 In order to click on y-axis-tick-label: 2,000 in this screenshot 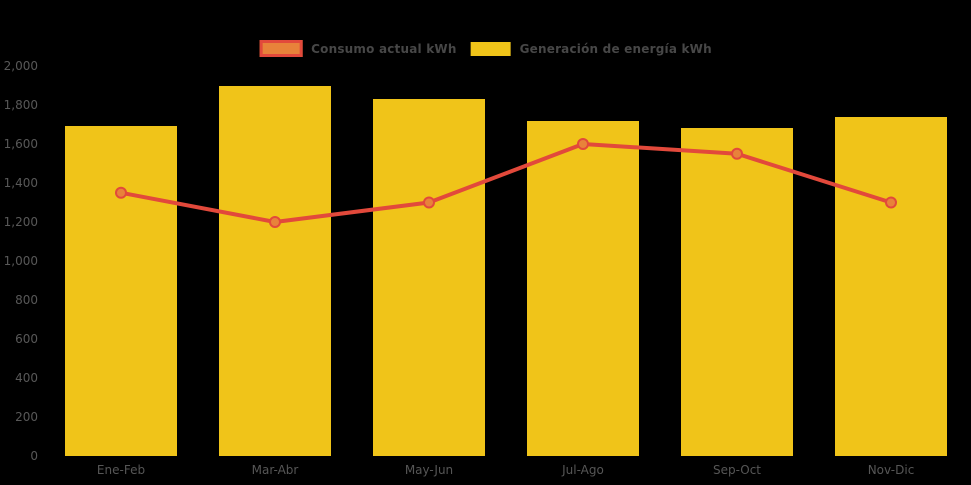, I will do `click(20, 66)`.